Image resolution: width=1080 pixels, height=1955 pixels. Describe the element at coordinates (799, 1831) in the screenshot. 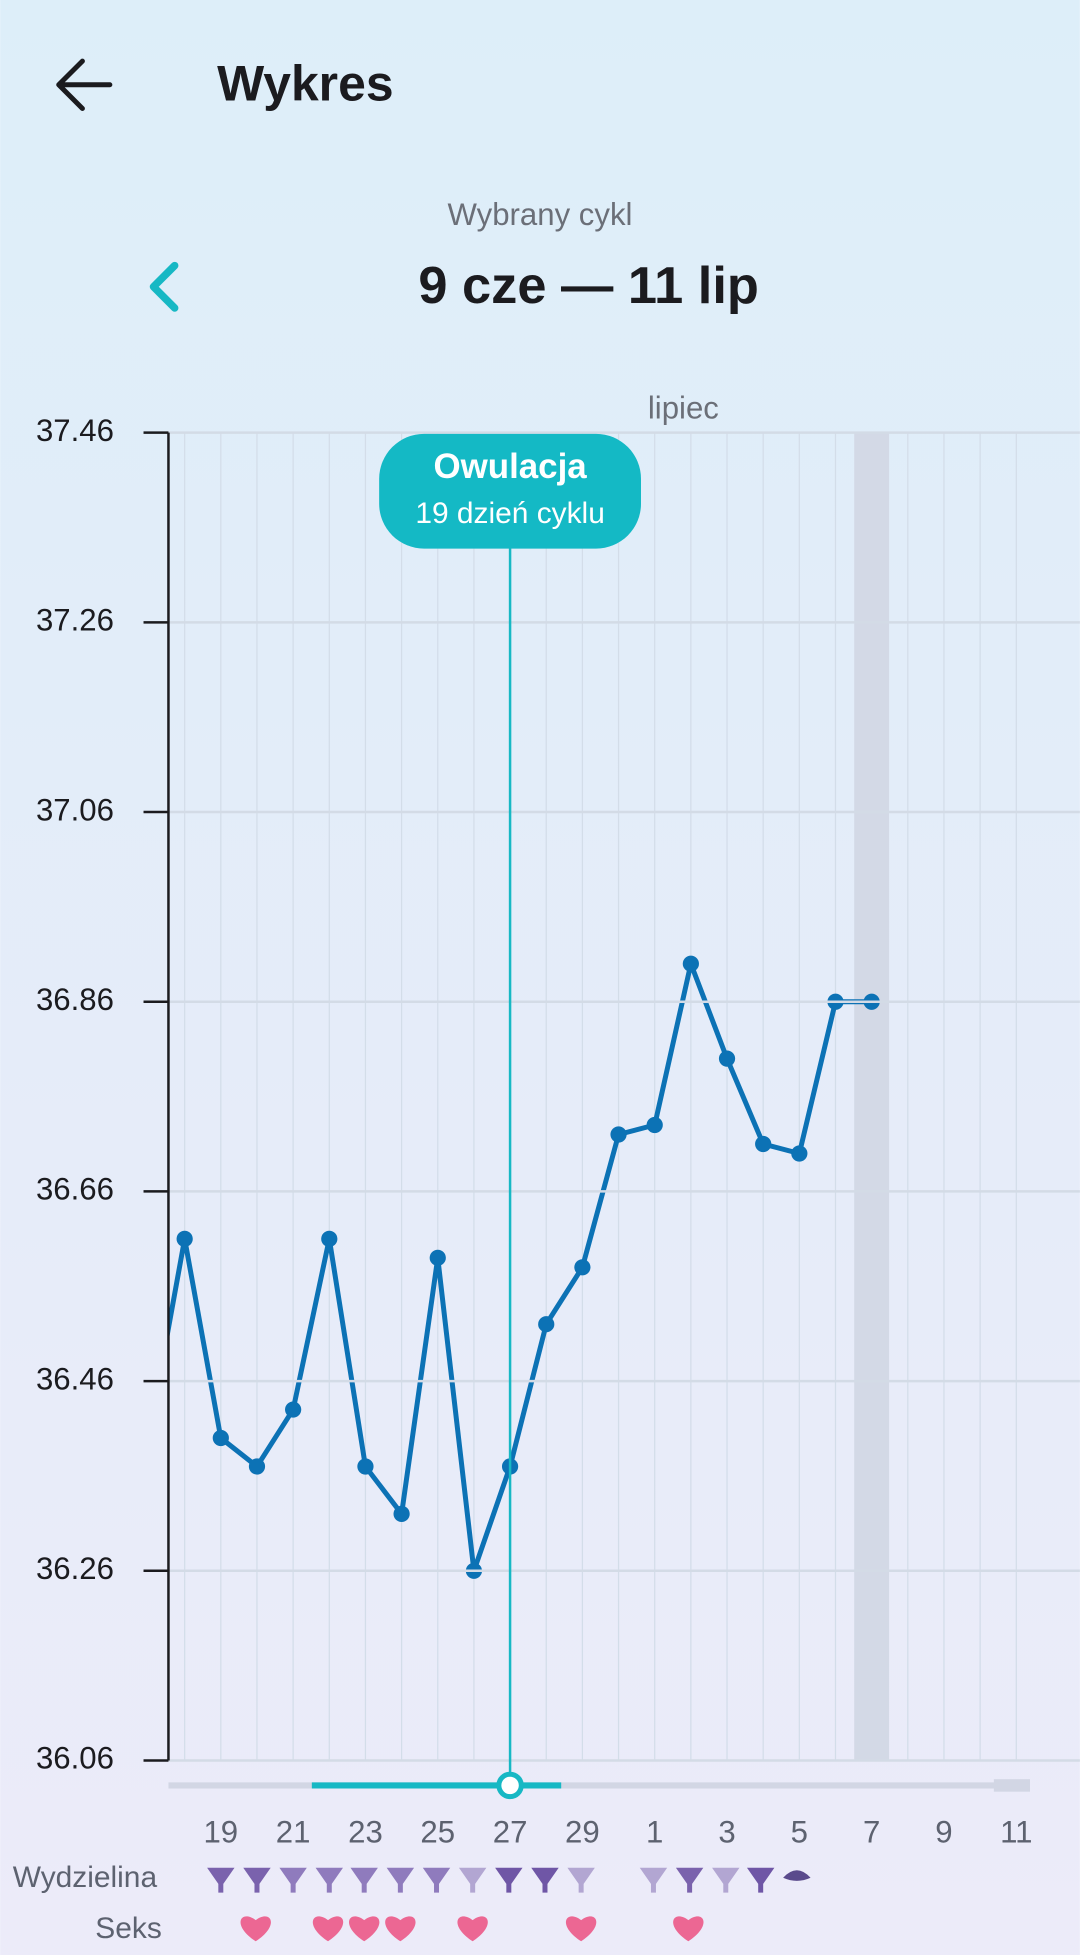

I see `x-tick-label: 5` at that location.